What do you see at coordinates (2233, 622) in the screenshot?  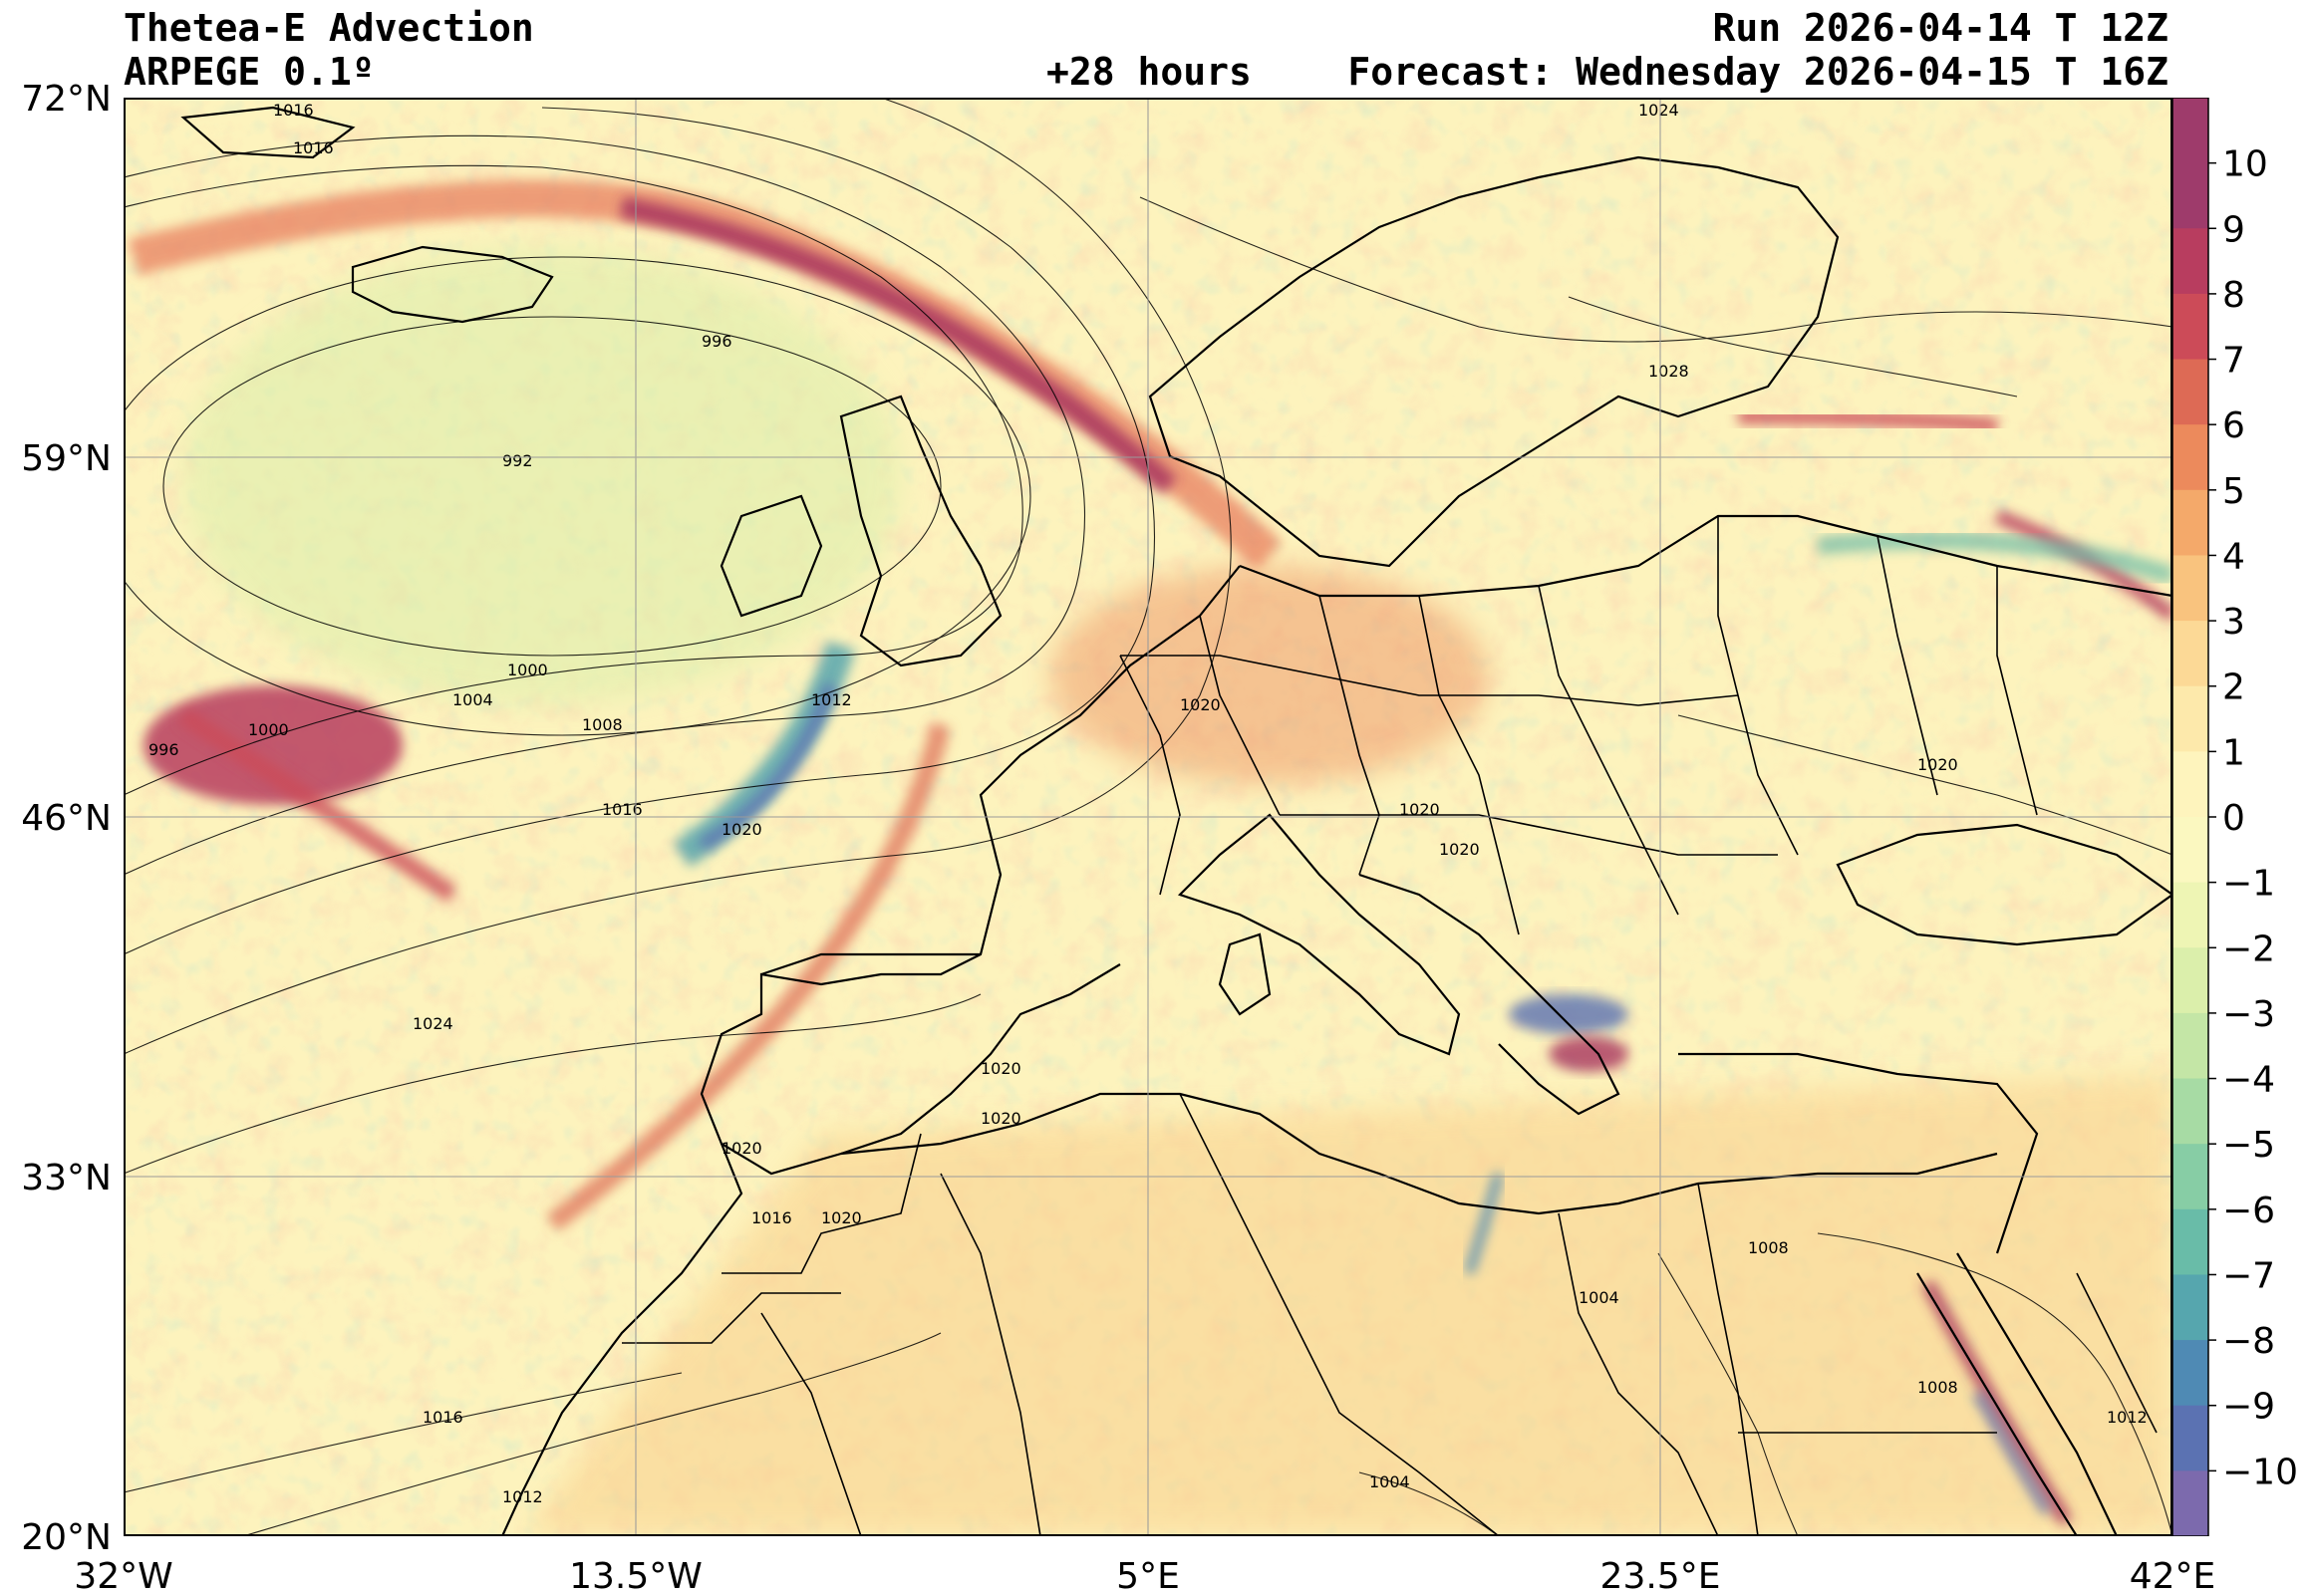 I see `colorbar-tick-label: 3` at bounding box center [2233, 622].